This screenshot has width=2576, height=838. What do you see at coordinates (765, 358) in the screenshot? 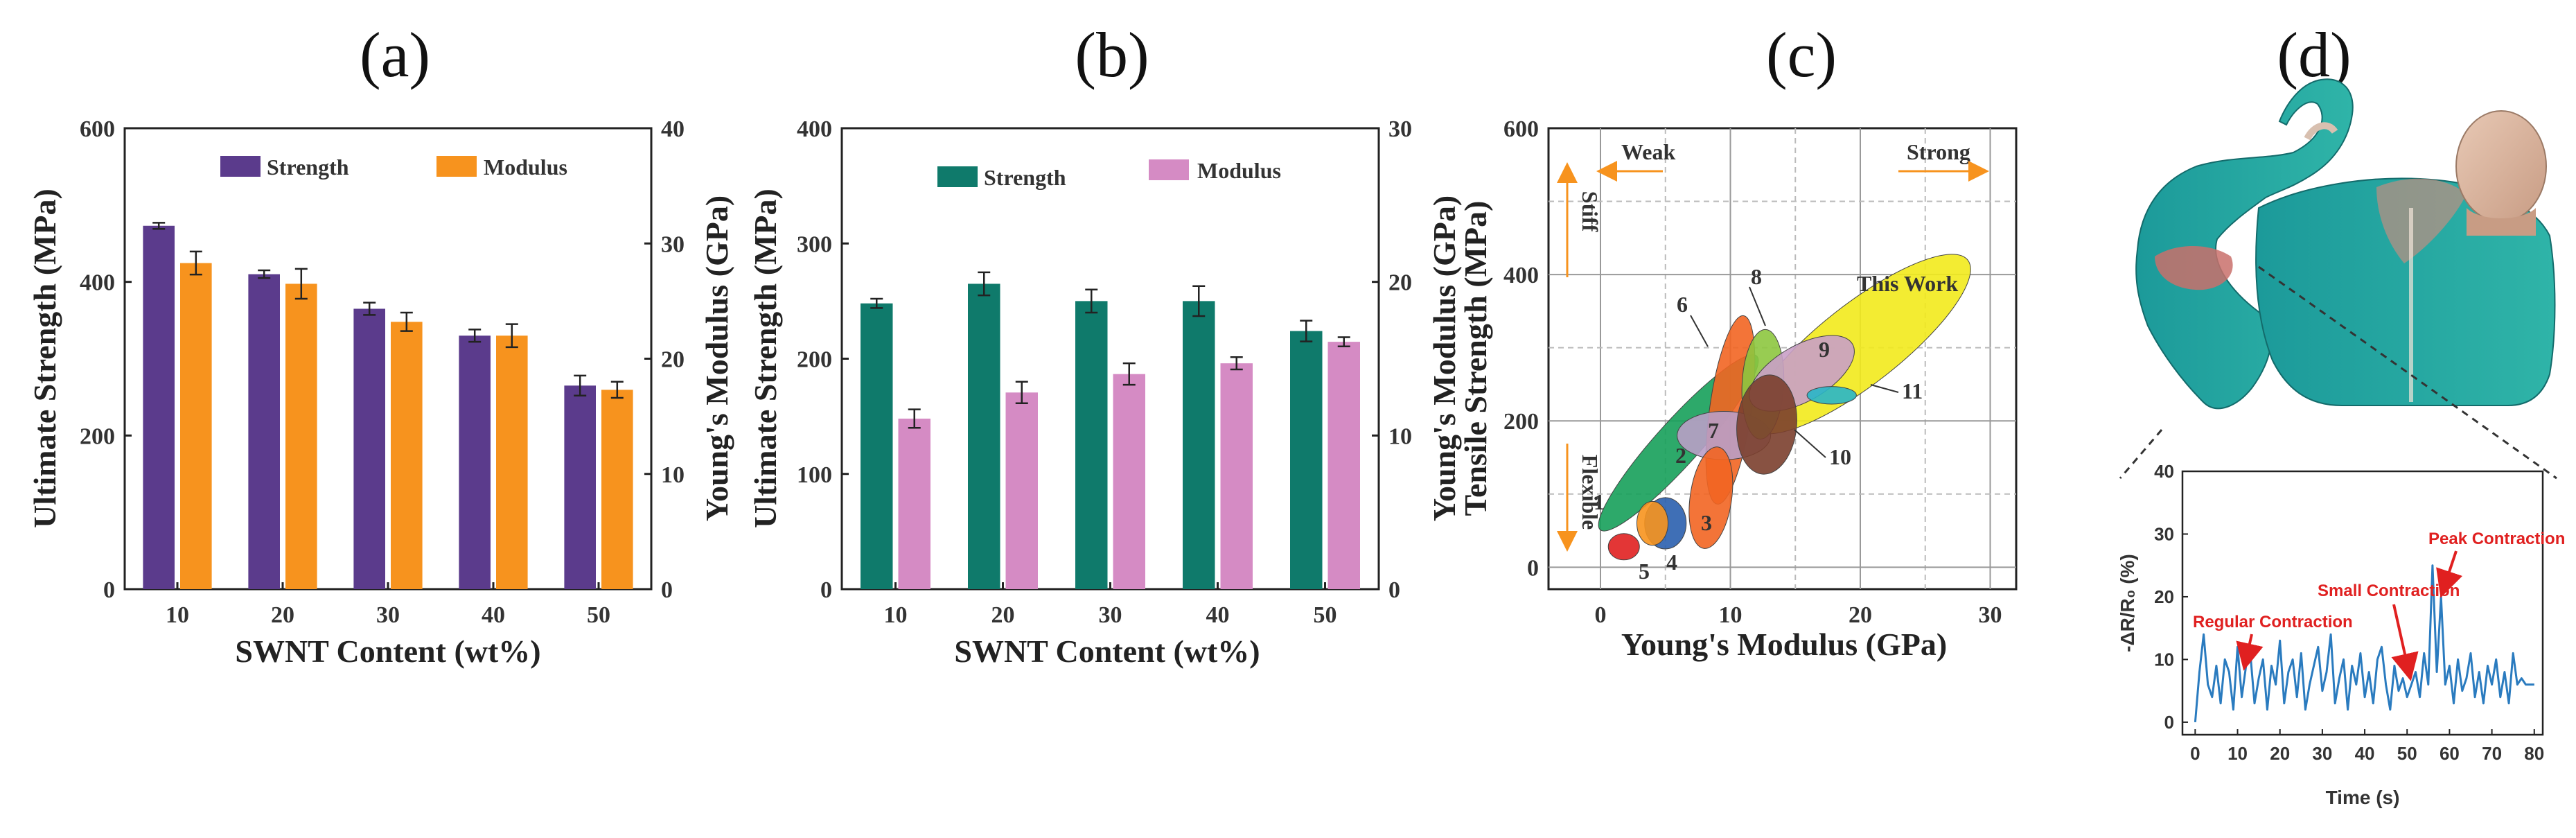
I see `y-axis-title-left-b: Ultimate Strength (MPa)` at bounding box center [765, 358].